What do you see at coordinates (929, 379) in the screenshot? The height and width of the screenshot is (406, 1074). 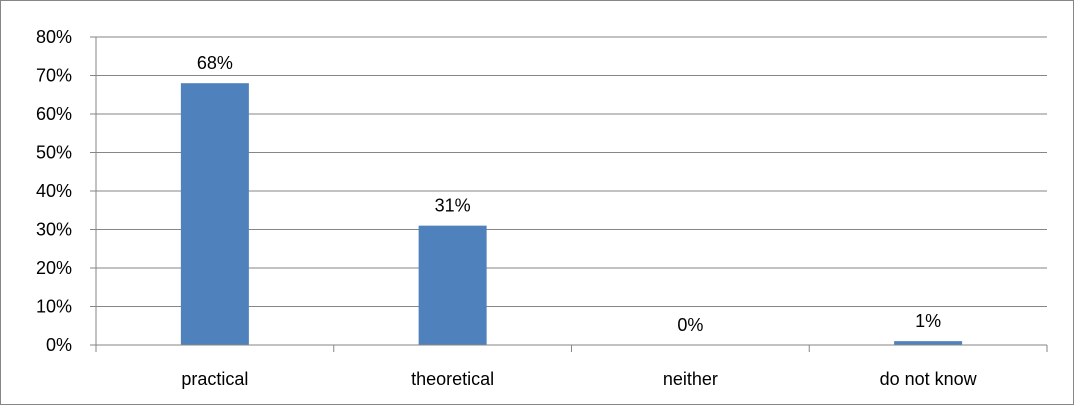 I see `category-label: do not know` at bounding box center [929, 379].